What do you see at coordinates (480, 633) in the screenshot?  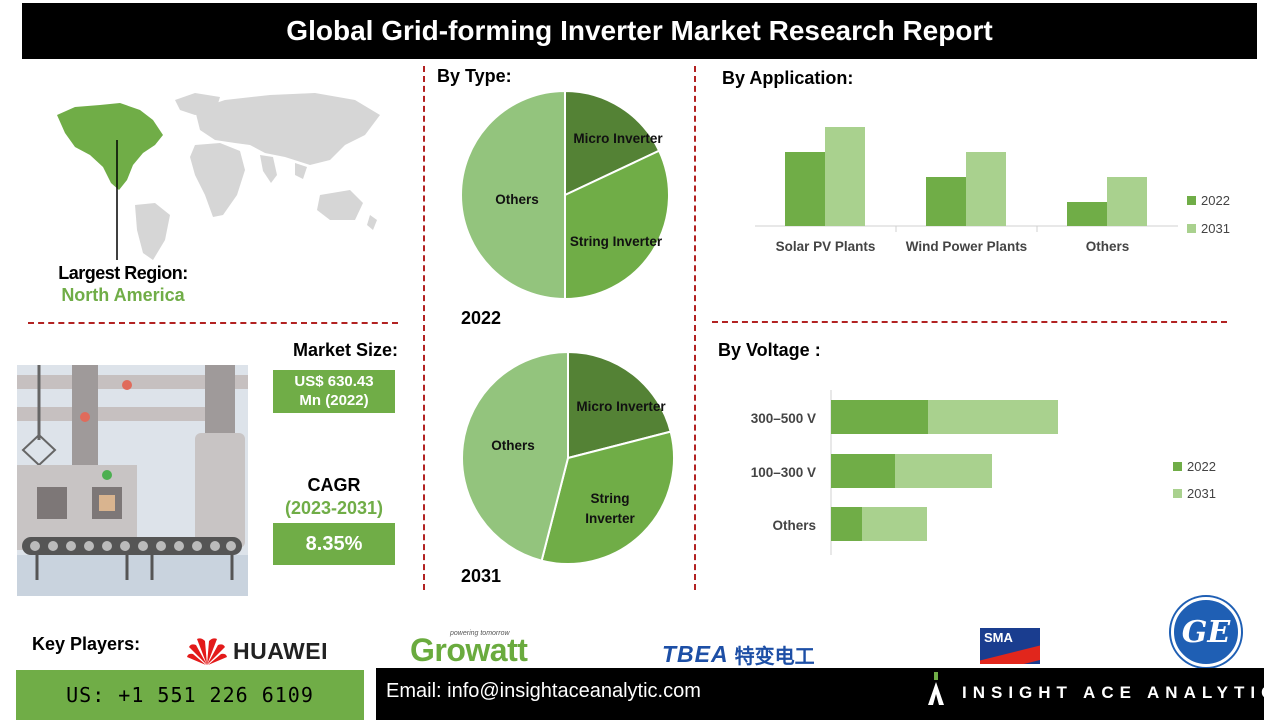 I see `growatt-tagline: powering tomorrow` at bounding box center [480, 633].